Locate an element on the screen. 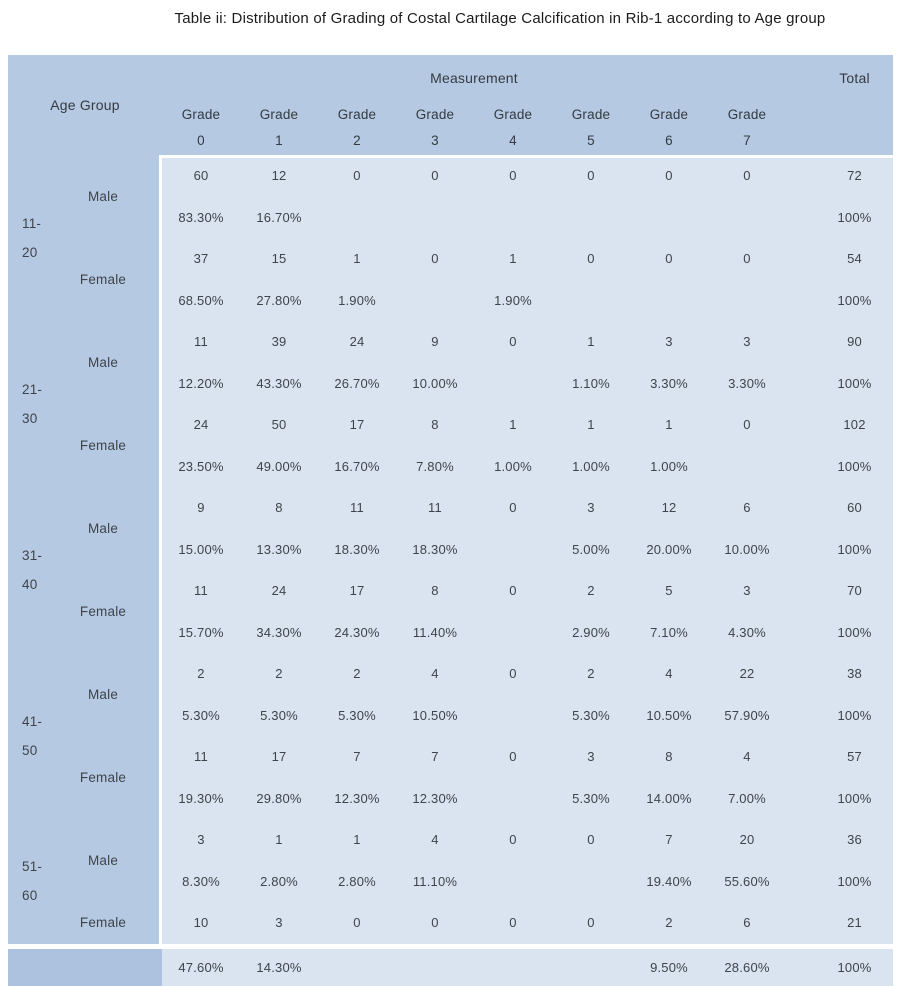 This screenshot has height=986, width=900. grade-word: Grade is located at coordinates (669, 114).